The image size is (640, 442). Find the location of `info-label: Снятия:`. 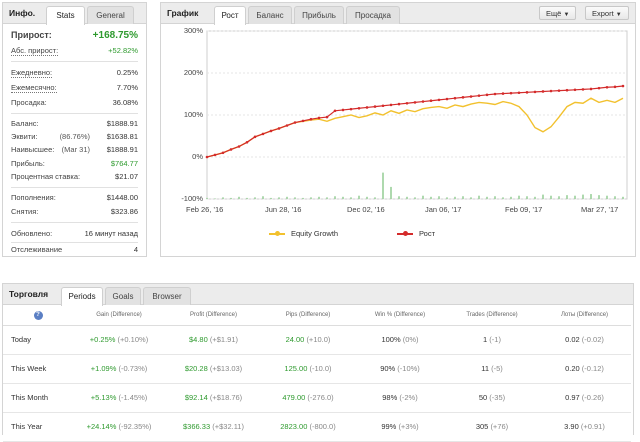

info-label: Снятия: is located at coordinates (25, 211).